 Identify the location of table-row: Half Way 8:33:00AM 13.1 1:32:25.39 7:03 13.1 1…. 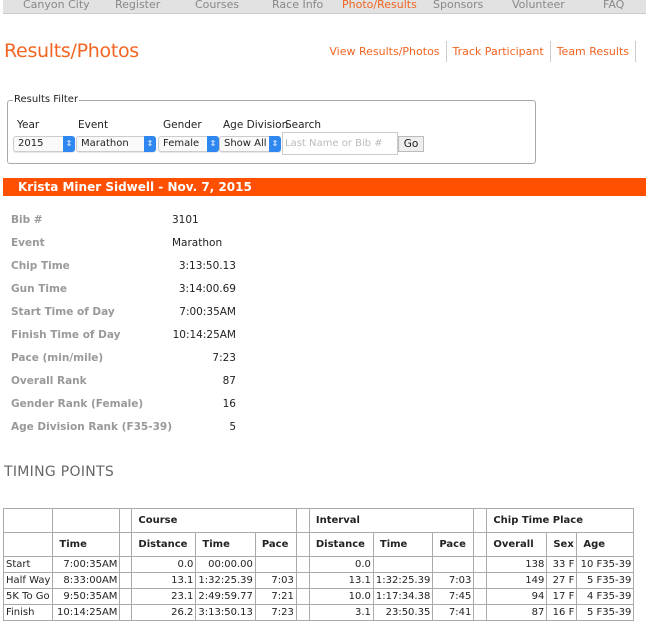
(318, 580).